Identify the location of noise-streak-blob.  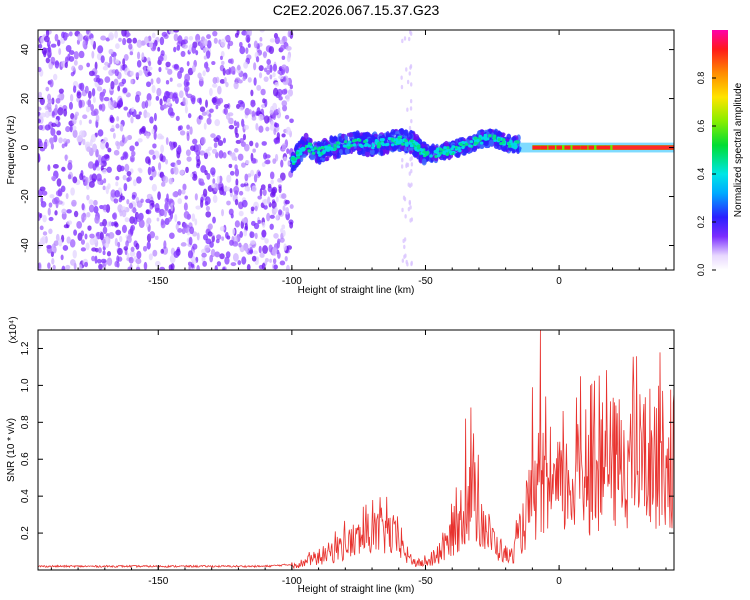
(410, 128).